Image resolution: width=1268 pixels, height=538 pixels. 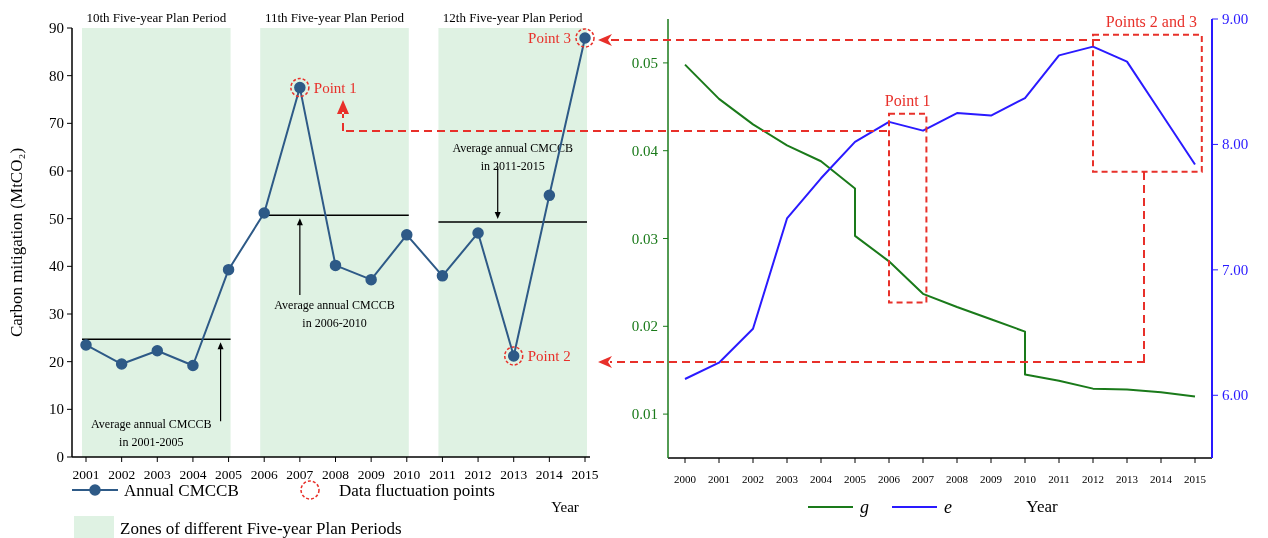 I want to click on ref-line-label: Average annual CMCCB in 2006-2010, so click(x=334, y=314).